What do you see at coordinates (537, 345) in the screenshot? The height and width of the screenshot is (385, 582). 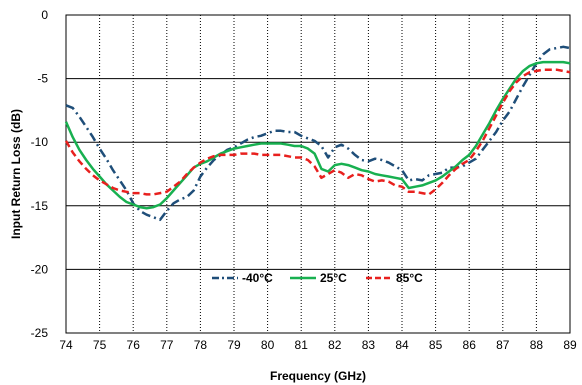 I see `x-tick-label: 88` at bounding box center [537, 345].